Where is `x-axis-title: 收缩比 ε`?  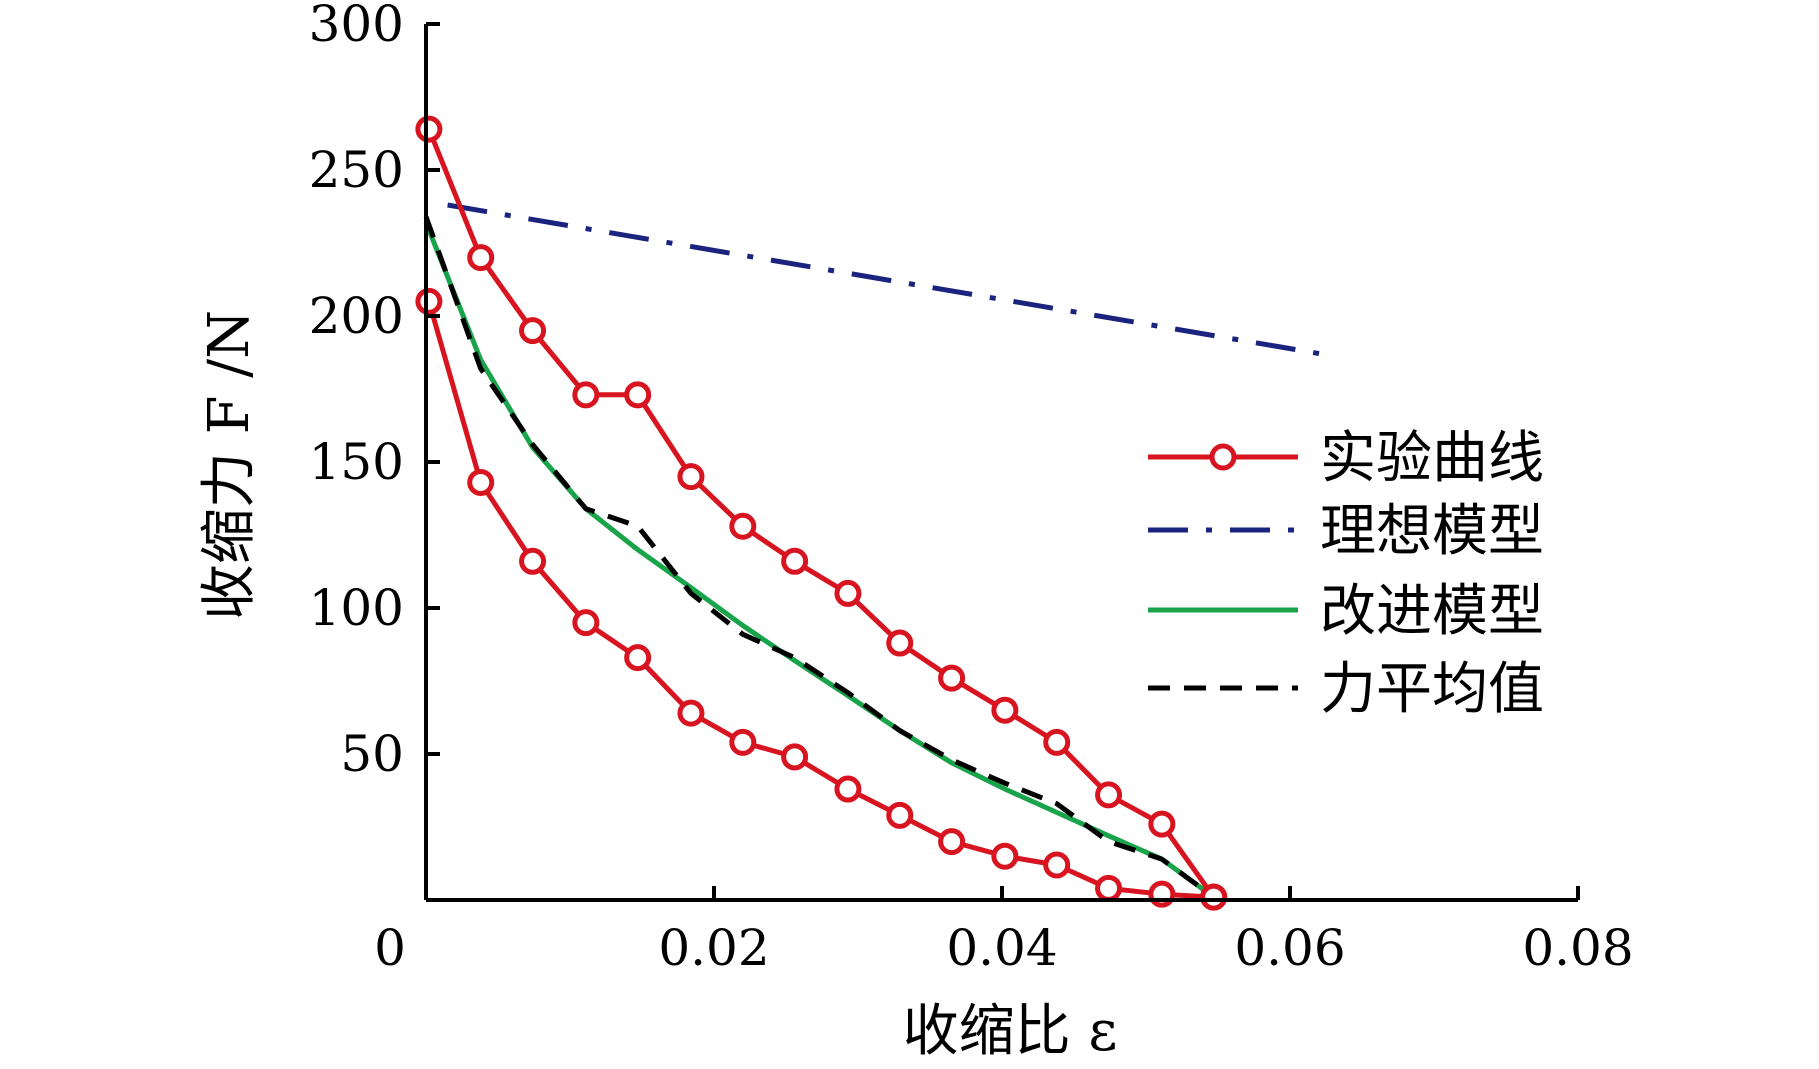 x-axis-title: 收缩比 ε is located at coordinates (1010, 1031).